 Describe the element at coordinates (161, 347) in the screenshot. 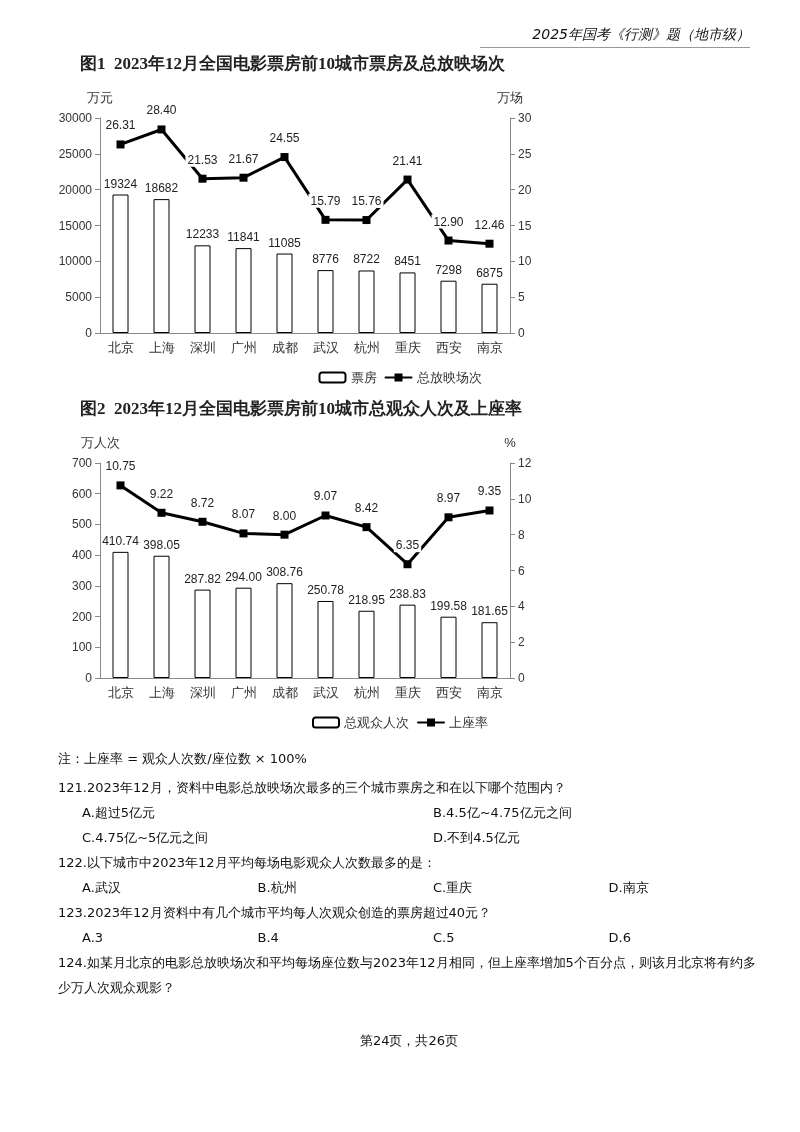

I see `x-tick-label: 上海` at that location.